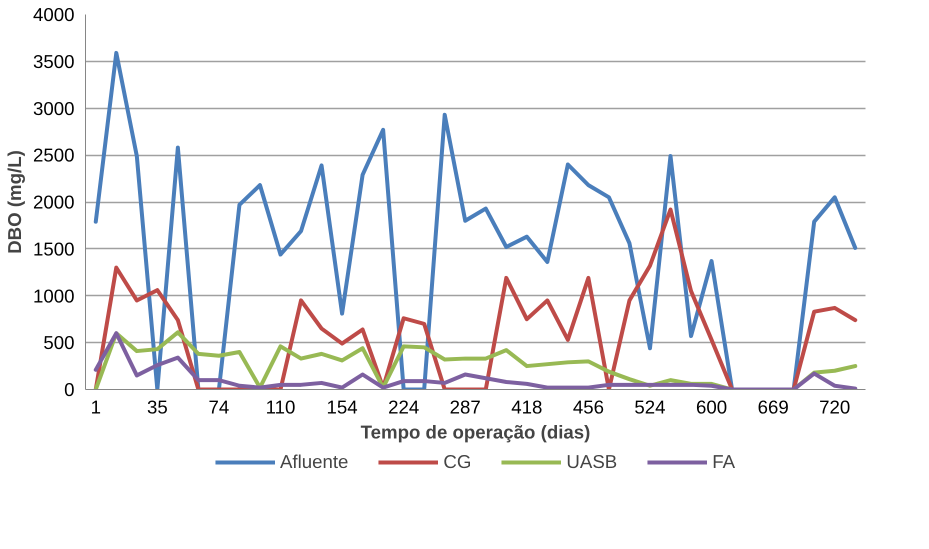  Describe the element at coordinates (724, 462) in the screenshot. I see `legend-label: FA` at that location.